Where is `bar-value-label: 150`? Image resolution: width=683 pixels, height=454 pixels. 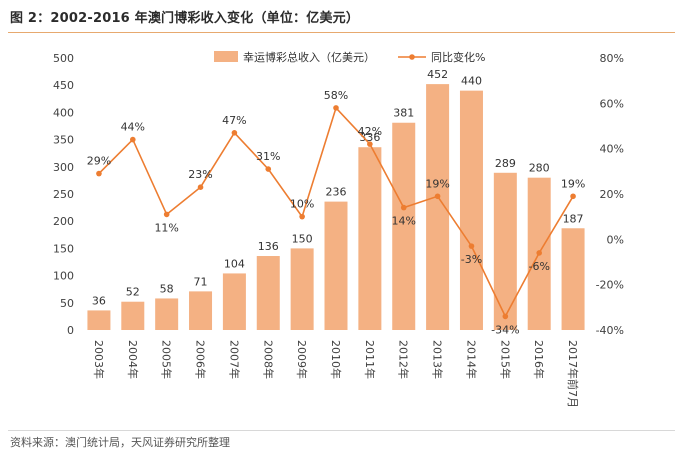
bar-value-label: 150 is located at coordinates (302, 238).